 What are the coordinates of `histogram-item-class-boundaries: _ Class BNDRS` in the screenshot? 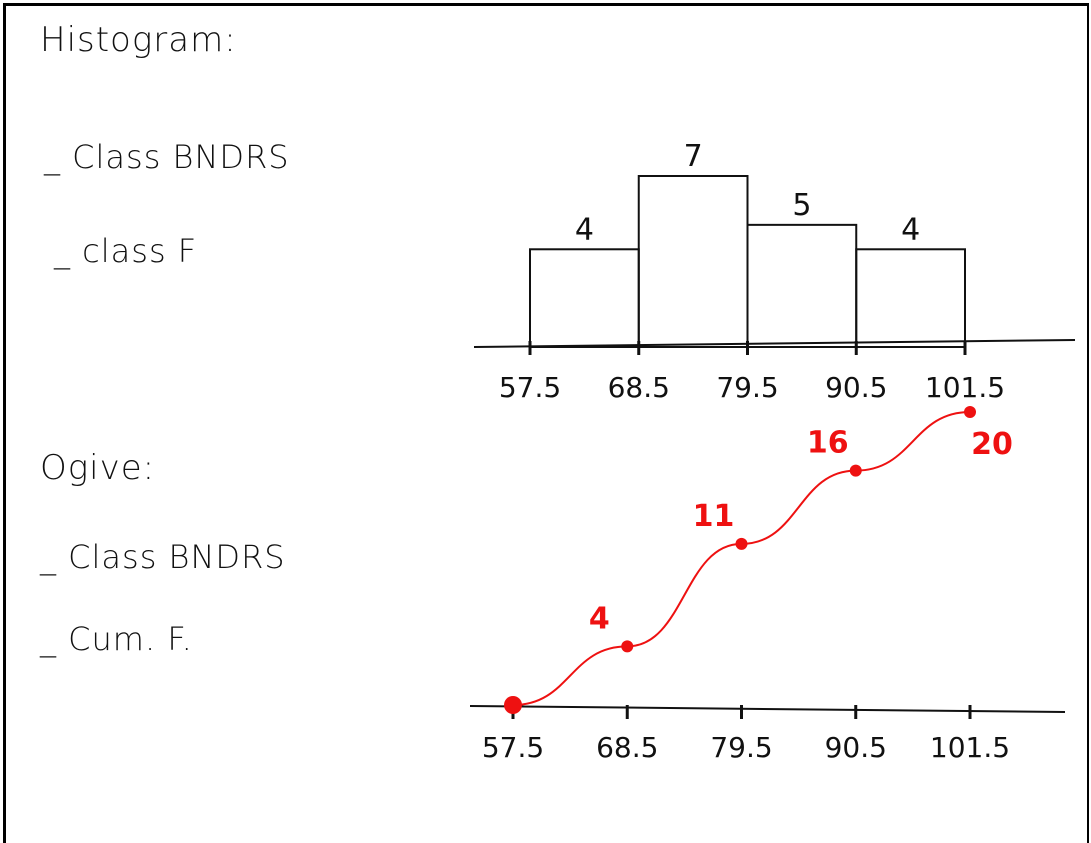 It's located at (167, 157).